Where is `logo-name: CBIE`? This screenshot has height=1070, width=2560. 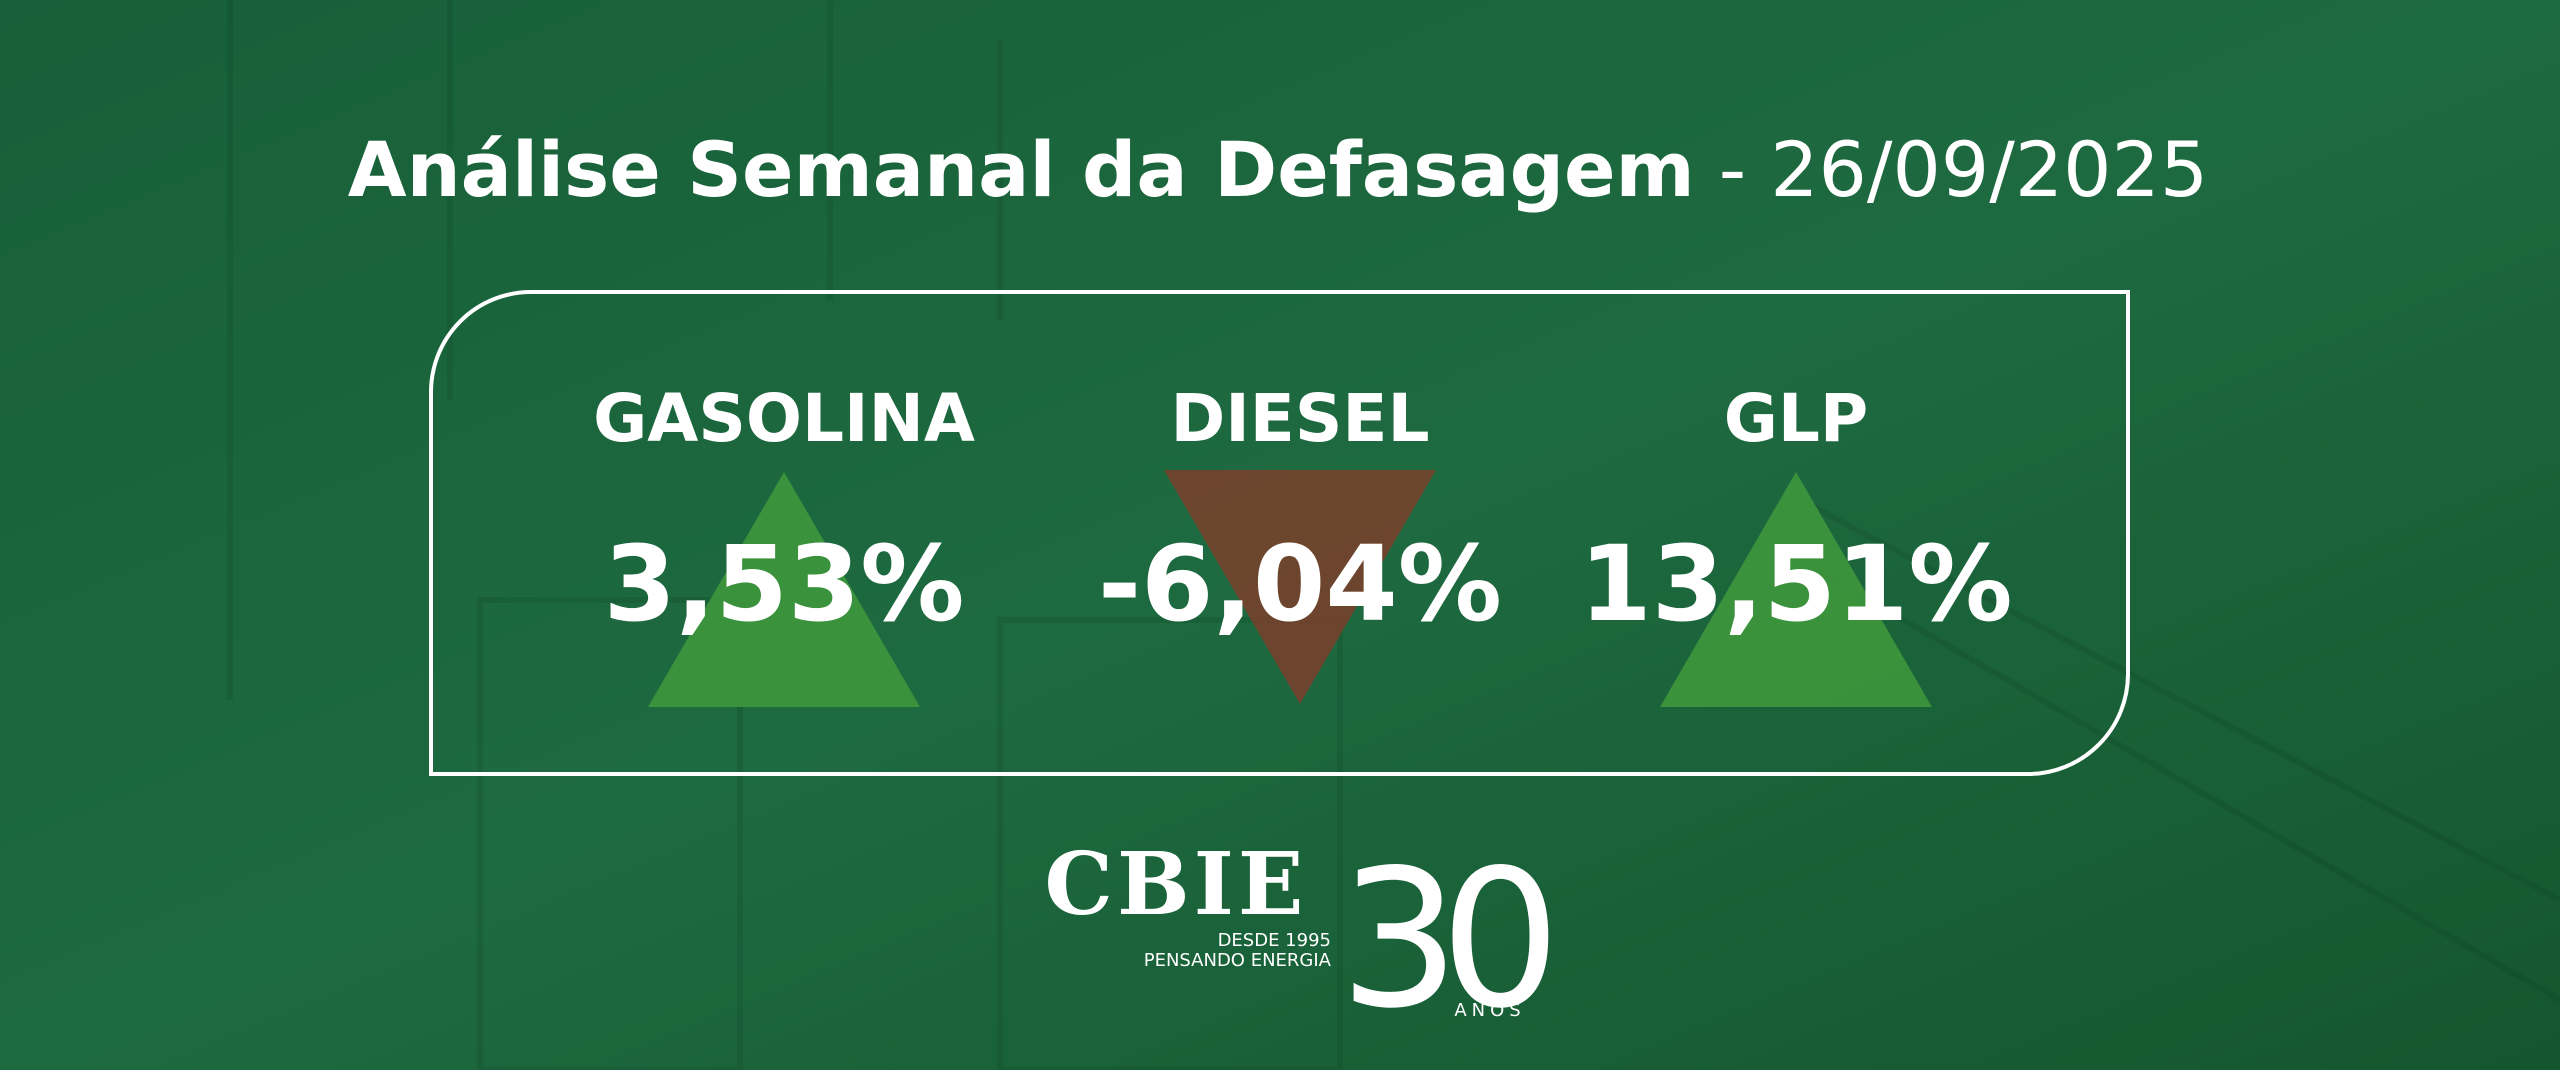
logo-name: CBIE is located at coordinates (1176, 884).